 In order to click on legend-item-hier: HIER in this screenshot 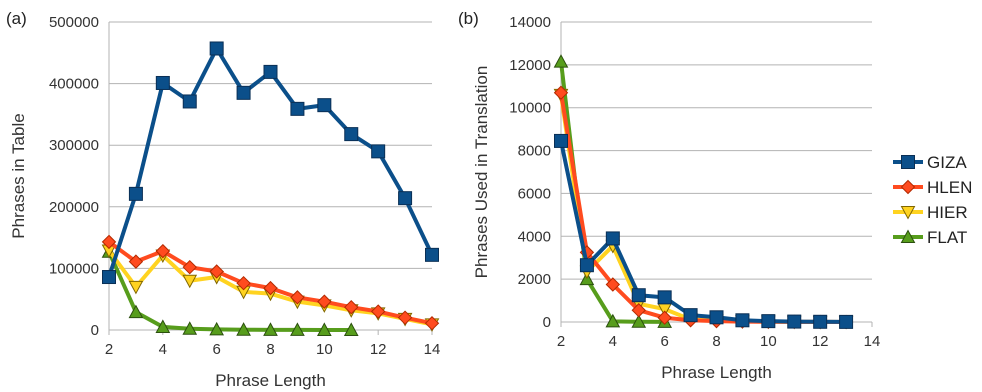, I will do `click(930, 212)`.